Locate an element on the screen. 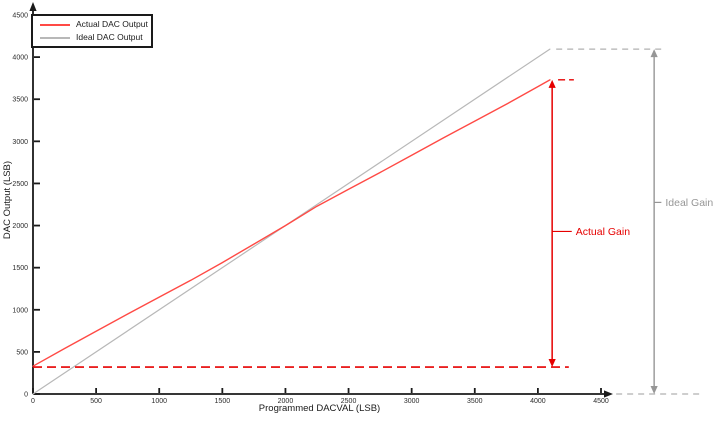 The height and width of the screenshot is (424, 725). y-tick-label: 2000 is located at coordinates (20, 226).